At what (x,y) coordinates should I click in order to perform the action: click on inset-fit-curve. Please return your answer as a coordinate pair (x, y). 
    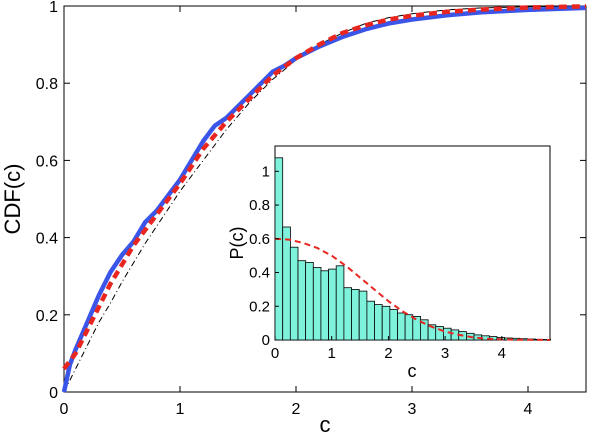
    Looking at the image, I should click on (412, 289).